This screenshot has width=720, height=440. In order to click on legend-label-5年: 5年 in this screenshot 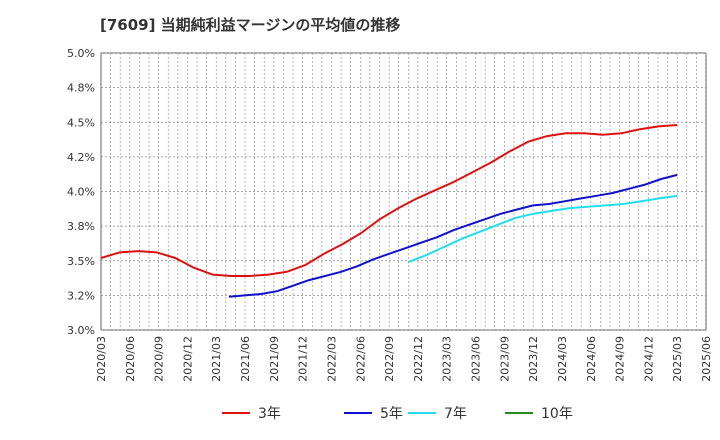, I will do `click(391, 414)`.